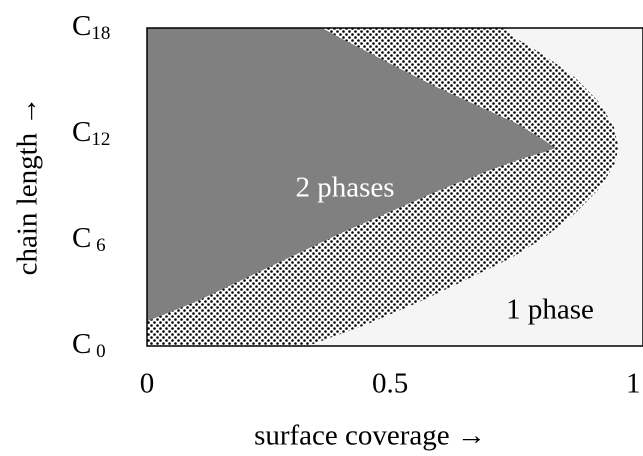 This screenshot has height=456, width=643. What do you see at coordinates (28, 186) in the screenshot?
I see `y-axis-label: chain length →` at bounding box center [28, 186].